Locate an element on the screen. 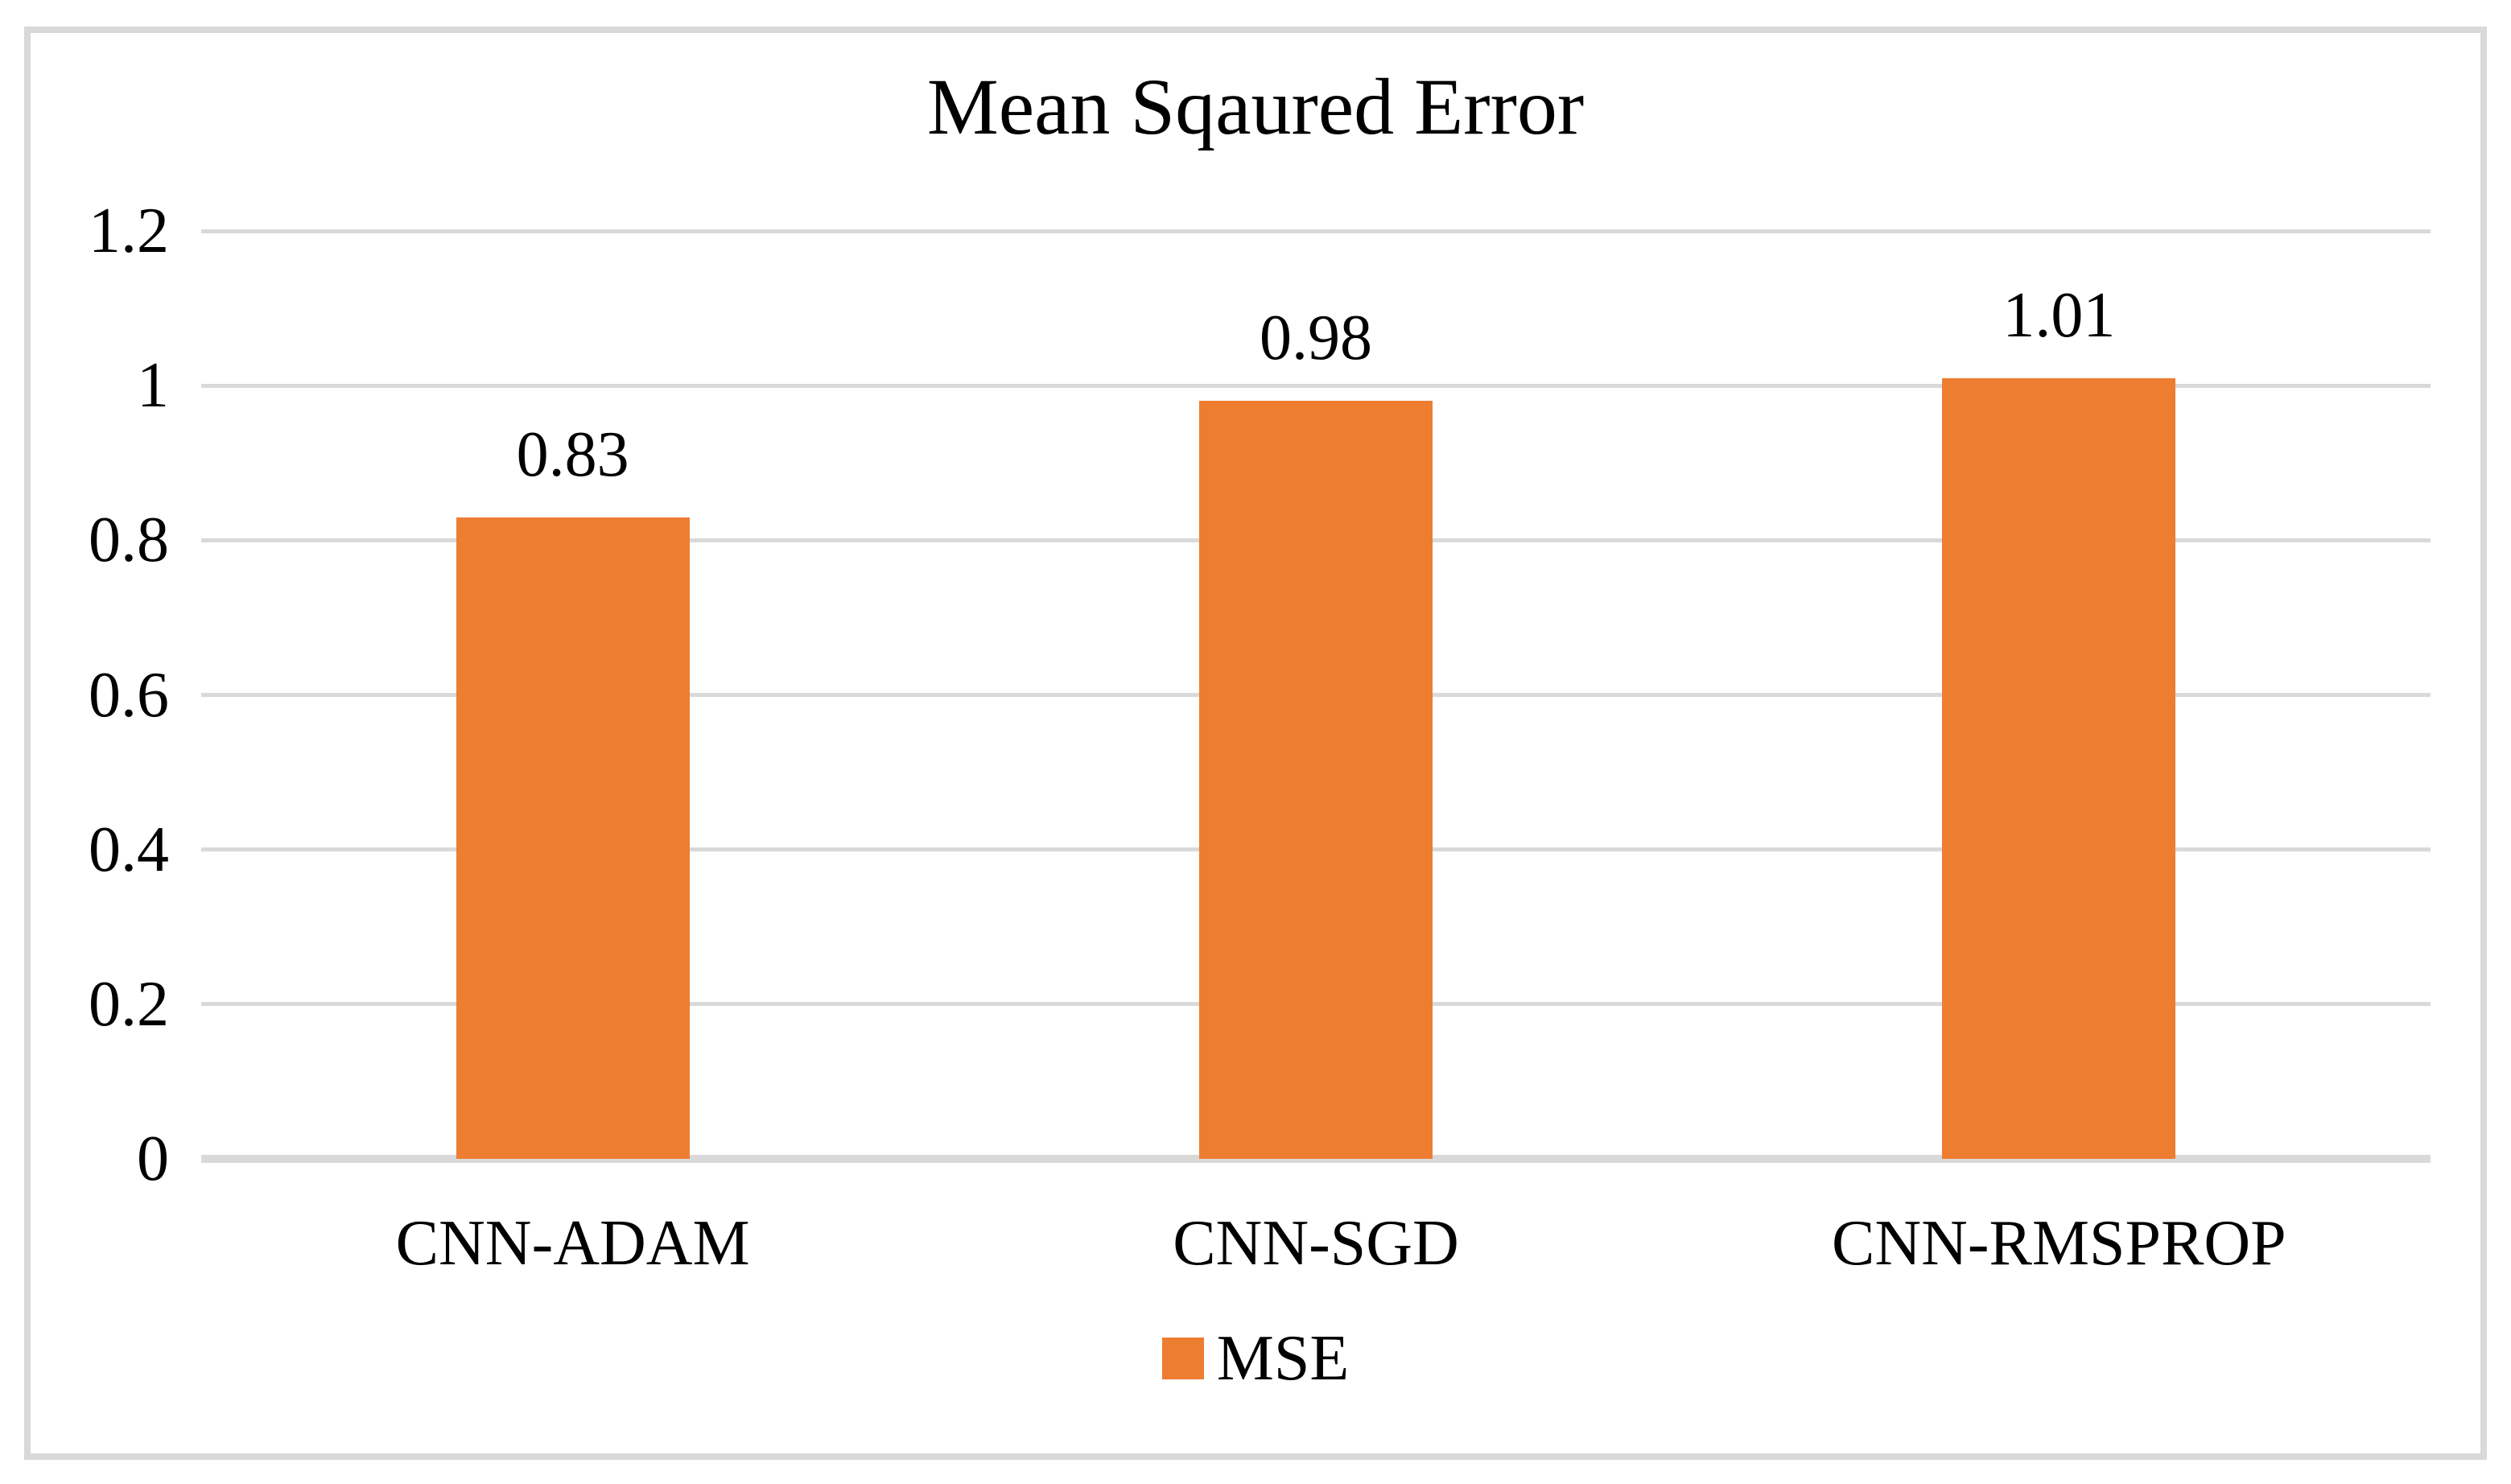 This screenshot has height=1484, width=2511. data-label-cnn-rmsprop: 1.01 is located at coordinates (2059, 315).